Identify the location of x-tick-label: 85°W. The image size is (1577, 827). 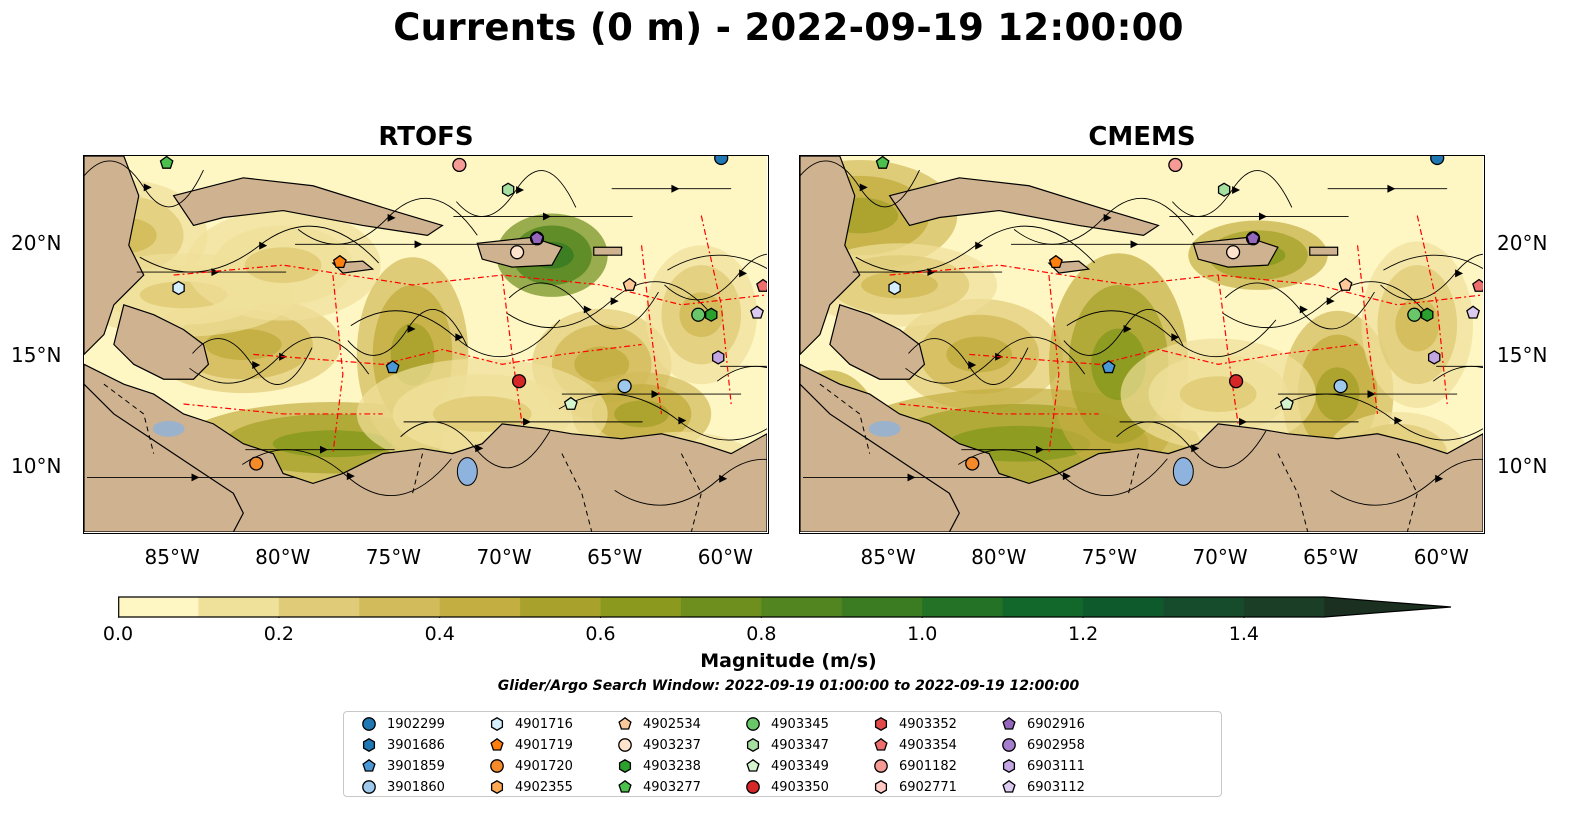
(172, 557).